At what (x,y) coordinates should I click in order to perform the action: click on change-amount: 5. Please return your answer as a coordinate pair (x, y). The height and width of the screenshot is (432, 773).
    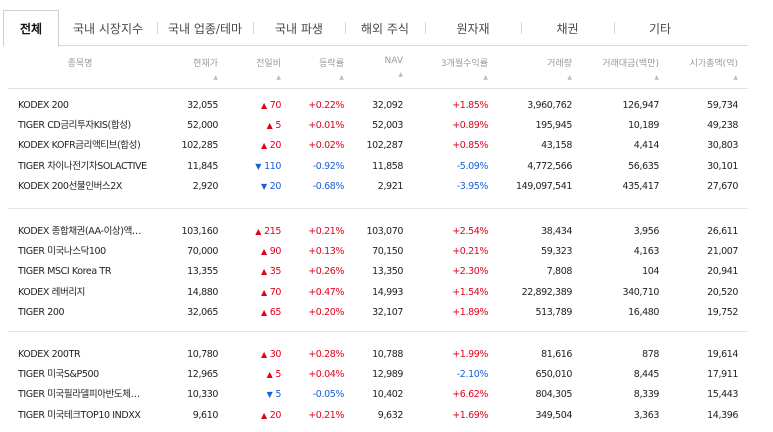
    Looking at the image, I should click on (278, 126).